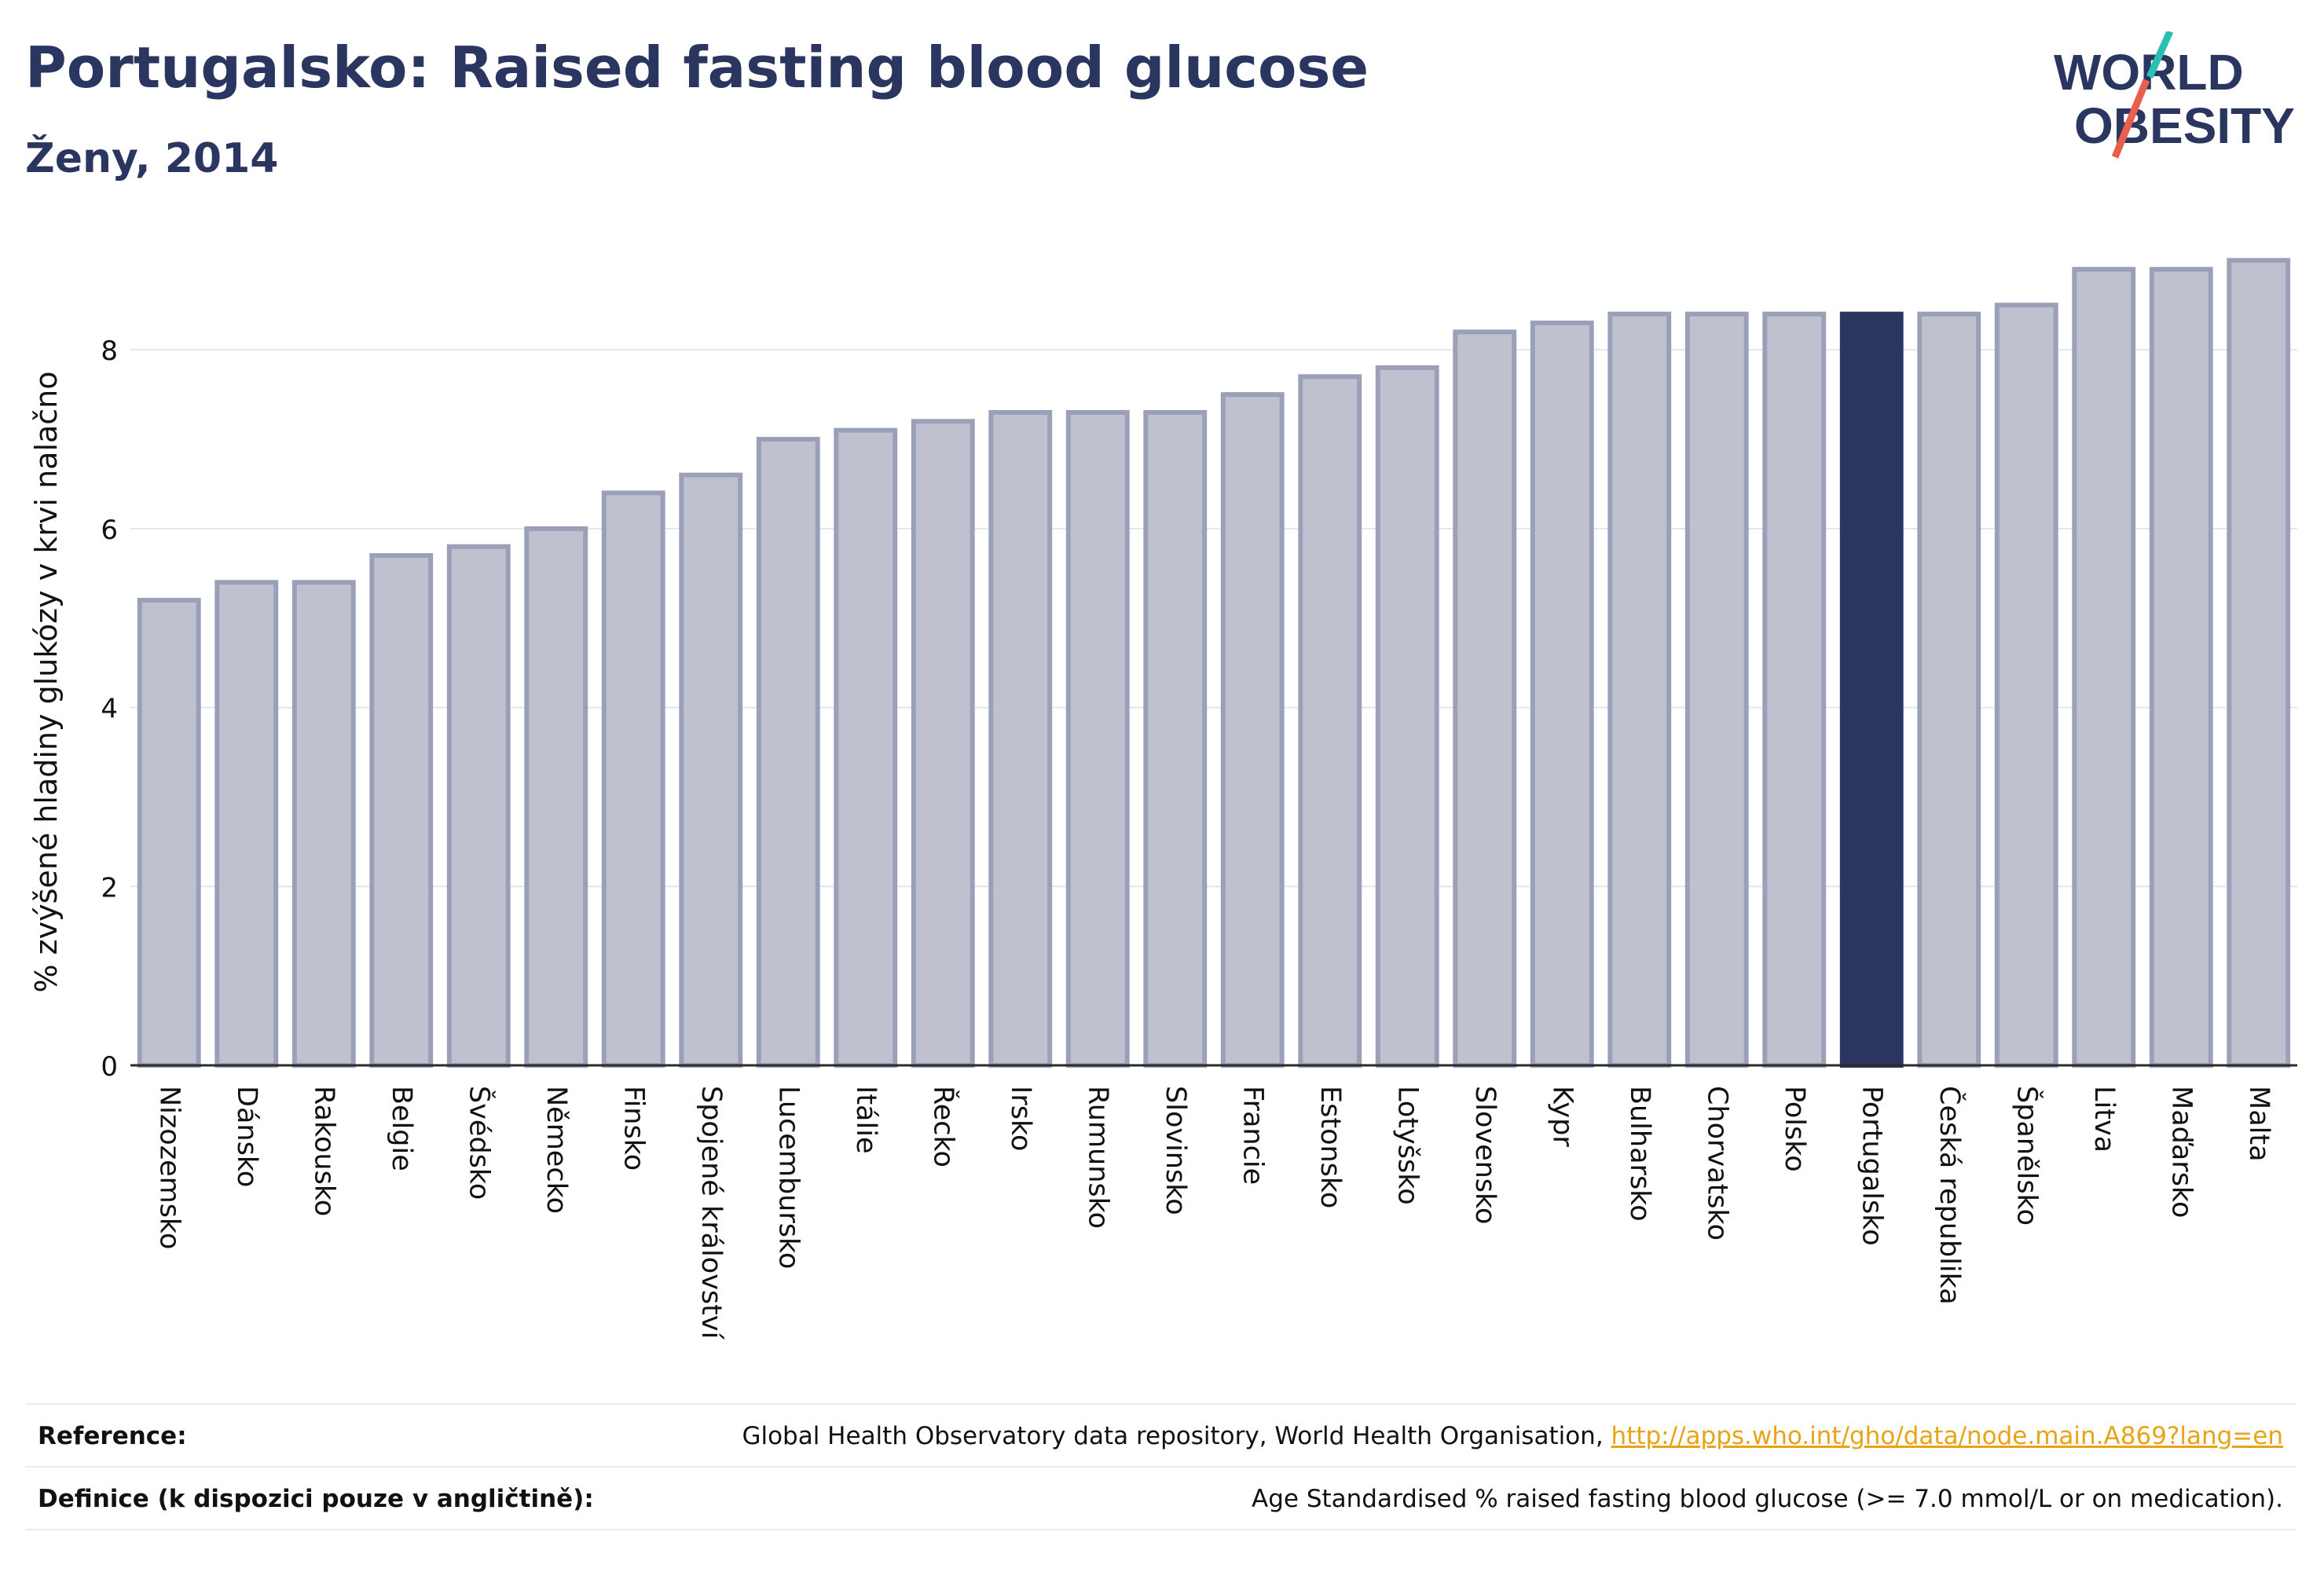 The width and height of the screenshot is (2324, 1576). I want to click on x-tick-label: Irsko, so click(1020, 1118).